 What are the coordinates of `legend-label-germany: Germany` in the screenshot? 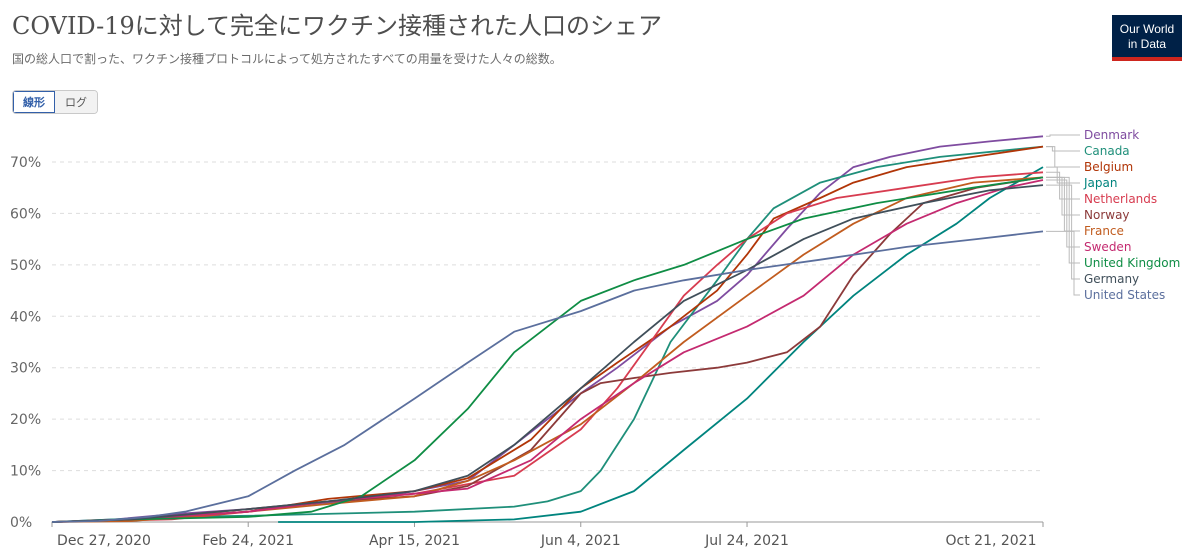 It's located at (1111, 279).